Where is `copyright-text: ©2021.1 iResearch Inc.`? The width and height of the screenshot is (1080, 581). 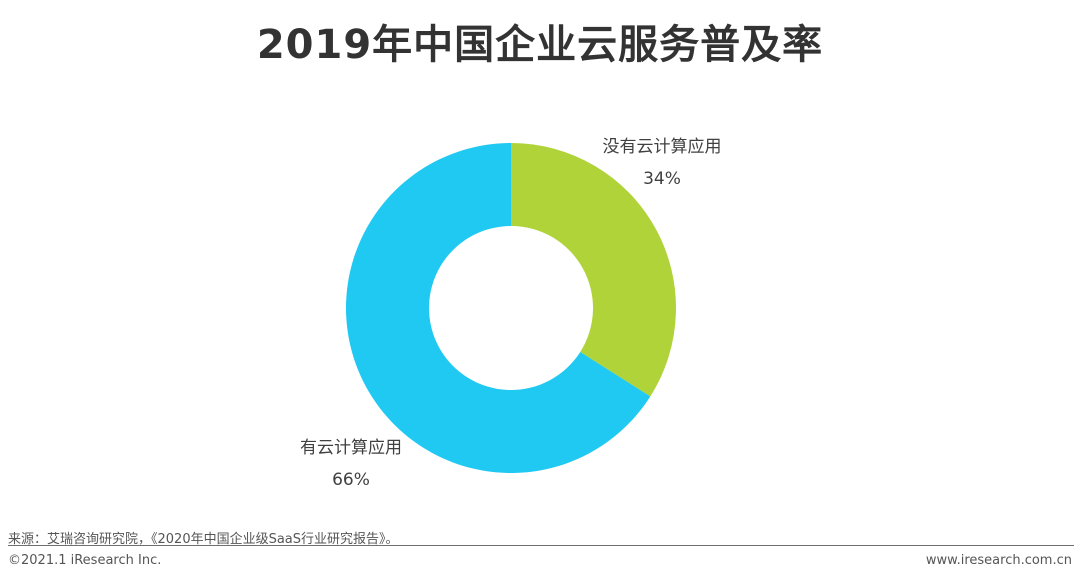
copyright-text: ©2021.1 iResearch Inc. is located at coordinates (85, 560).